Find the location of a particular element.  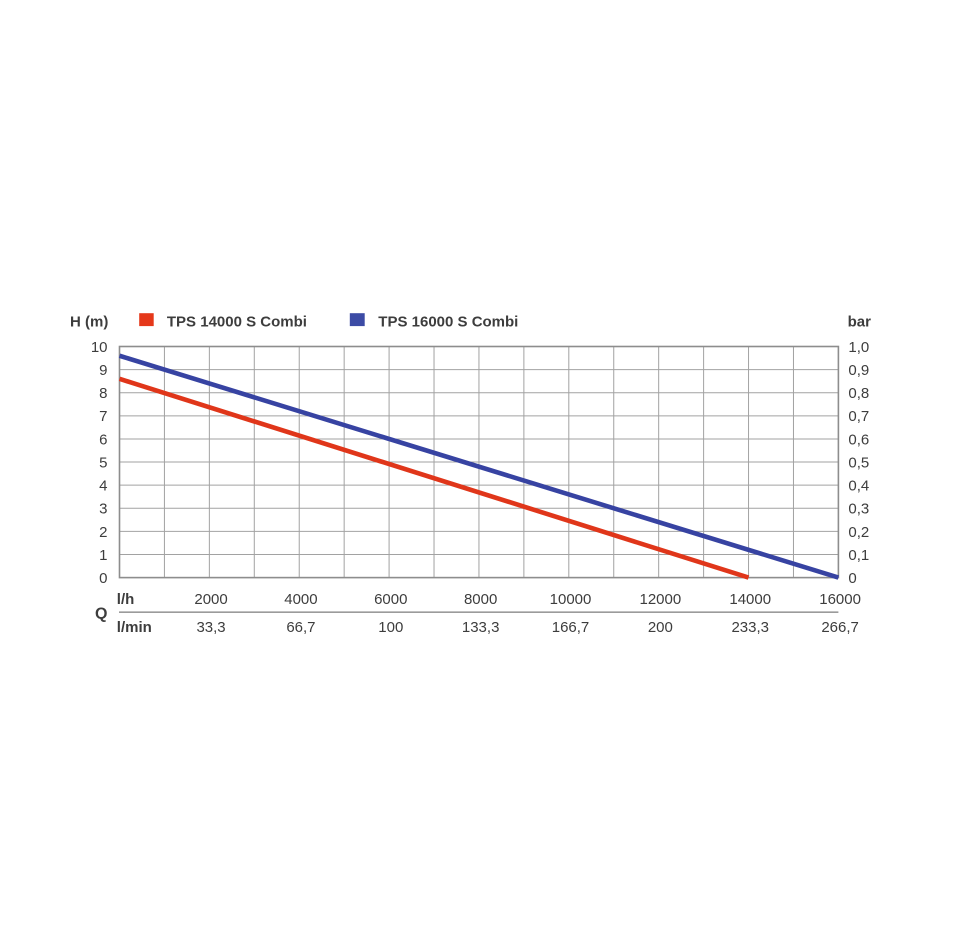

svg-text: 4 is located at coordinates (103, 486).